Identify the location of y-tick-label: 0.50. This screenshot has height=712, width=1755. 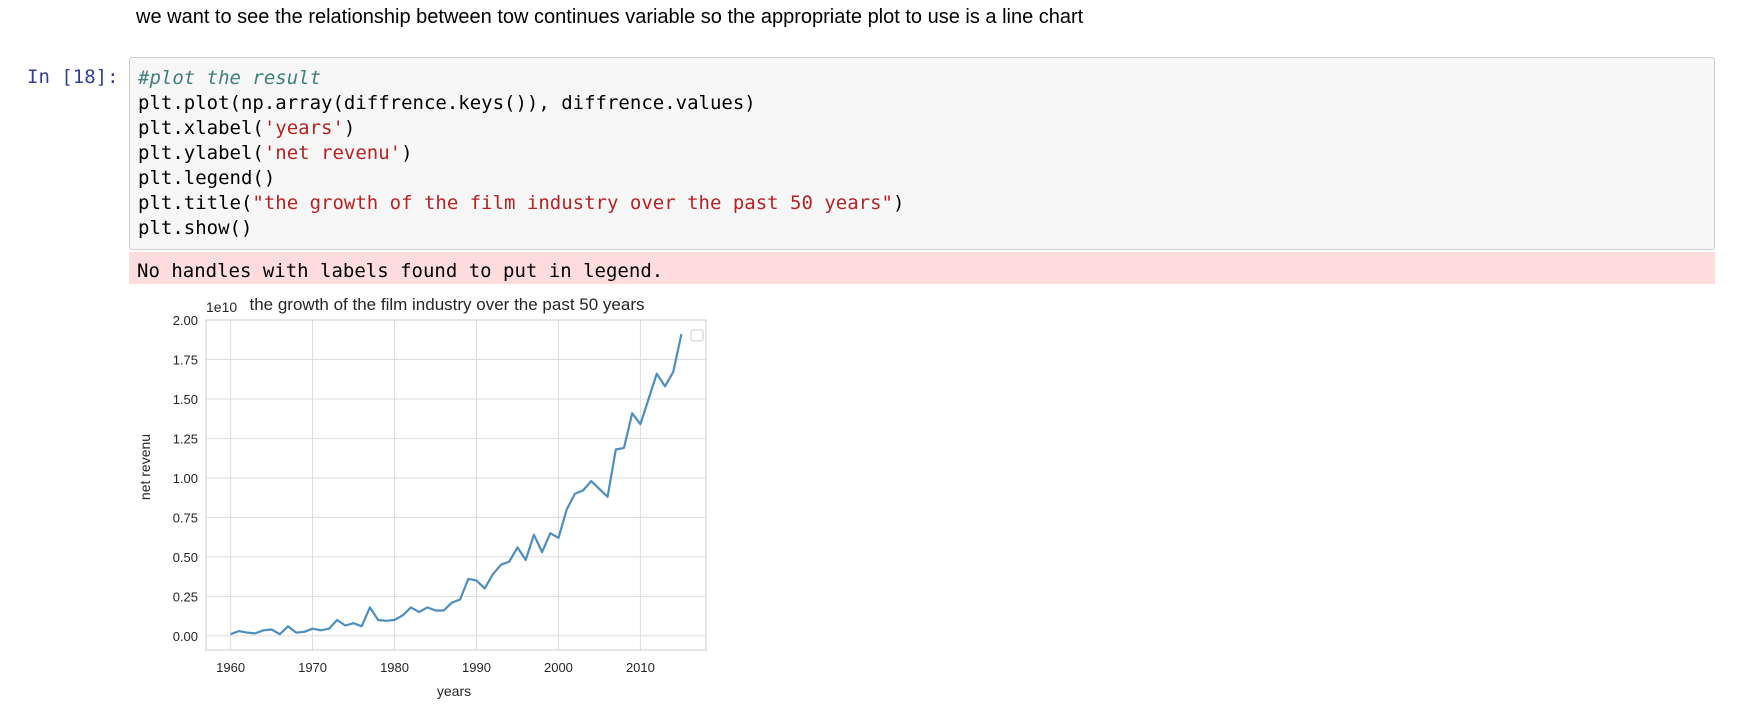
(185, 557).